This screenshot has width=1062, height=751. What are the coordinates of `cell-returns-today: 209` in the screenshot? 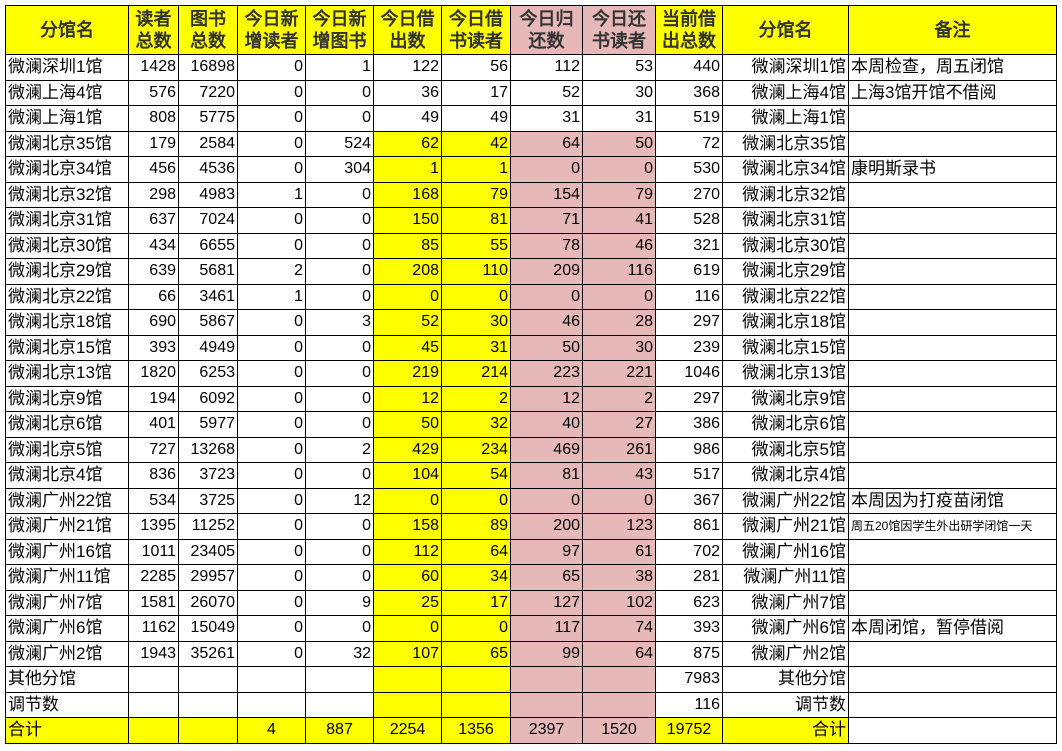 It's located at (546, 271).